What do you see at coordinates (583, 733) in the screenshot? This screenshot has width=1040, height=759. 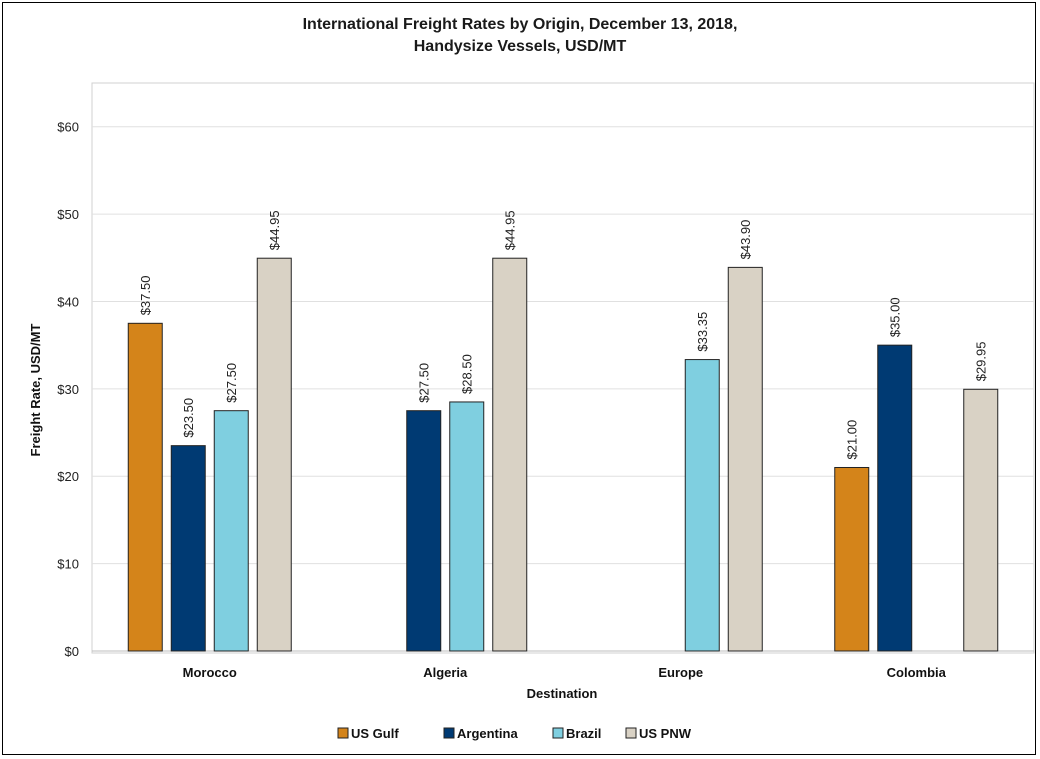 I see `legend-label: Brazil` at bounding box center [583, 733].